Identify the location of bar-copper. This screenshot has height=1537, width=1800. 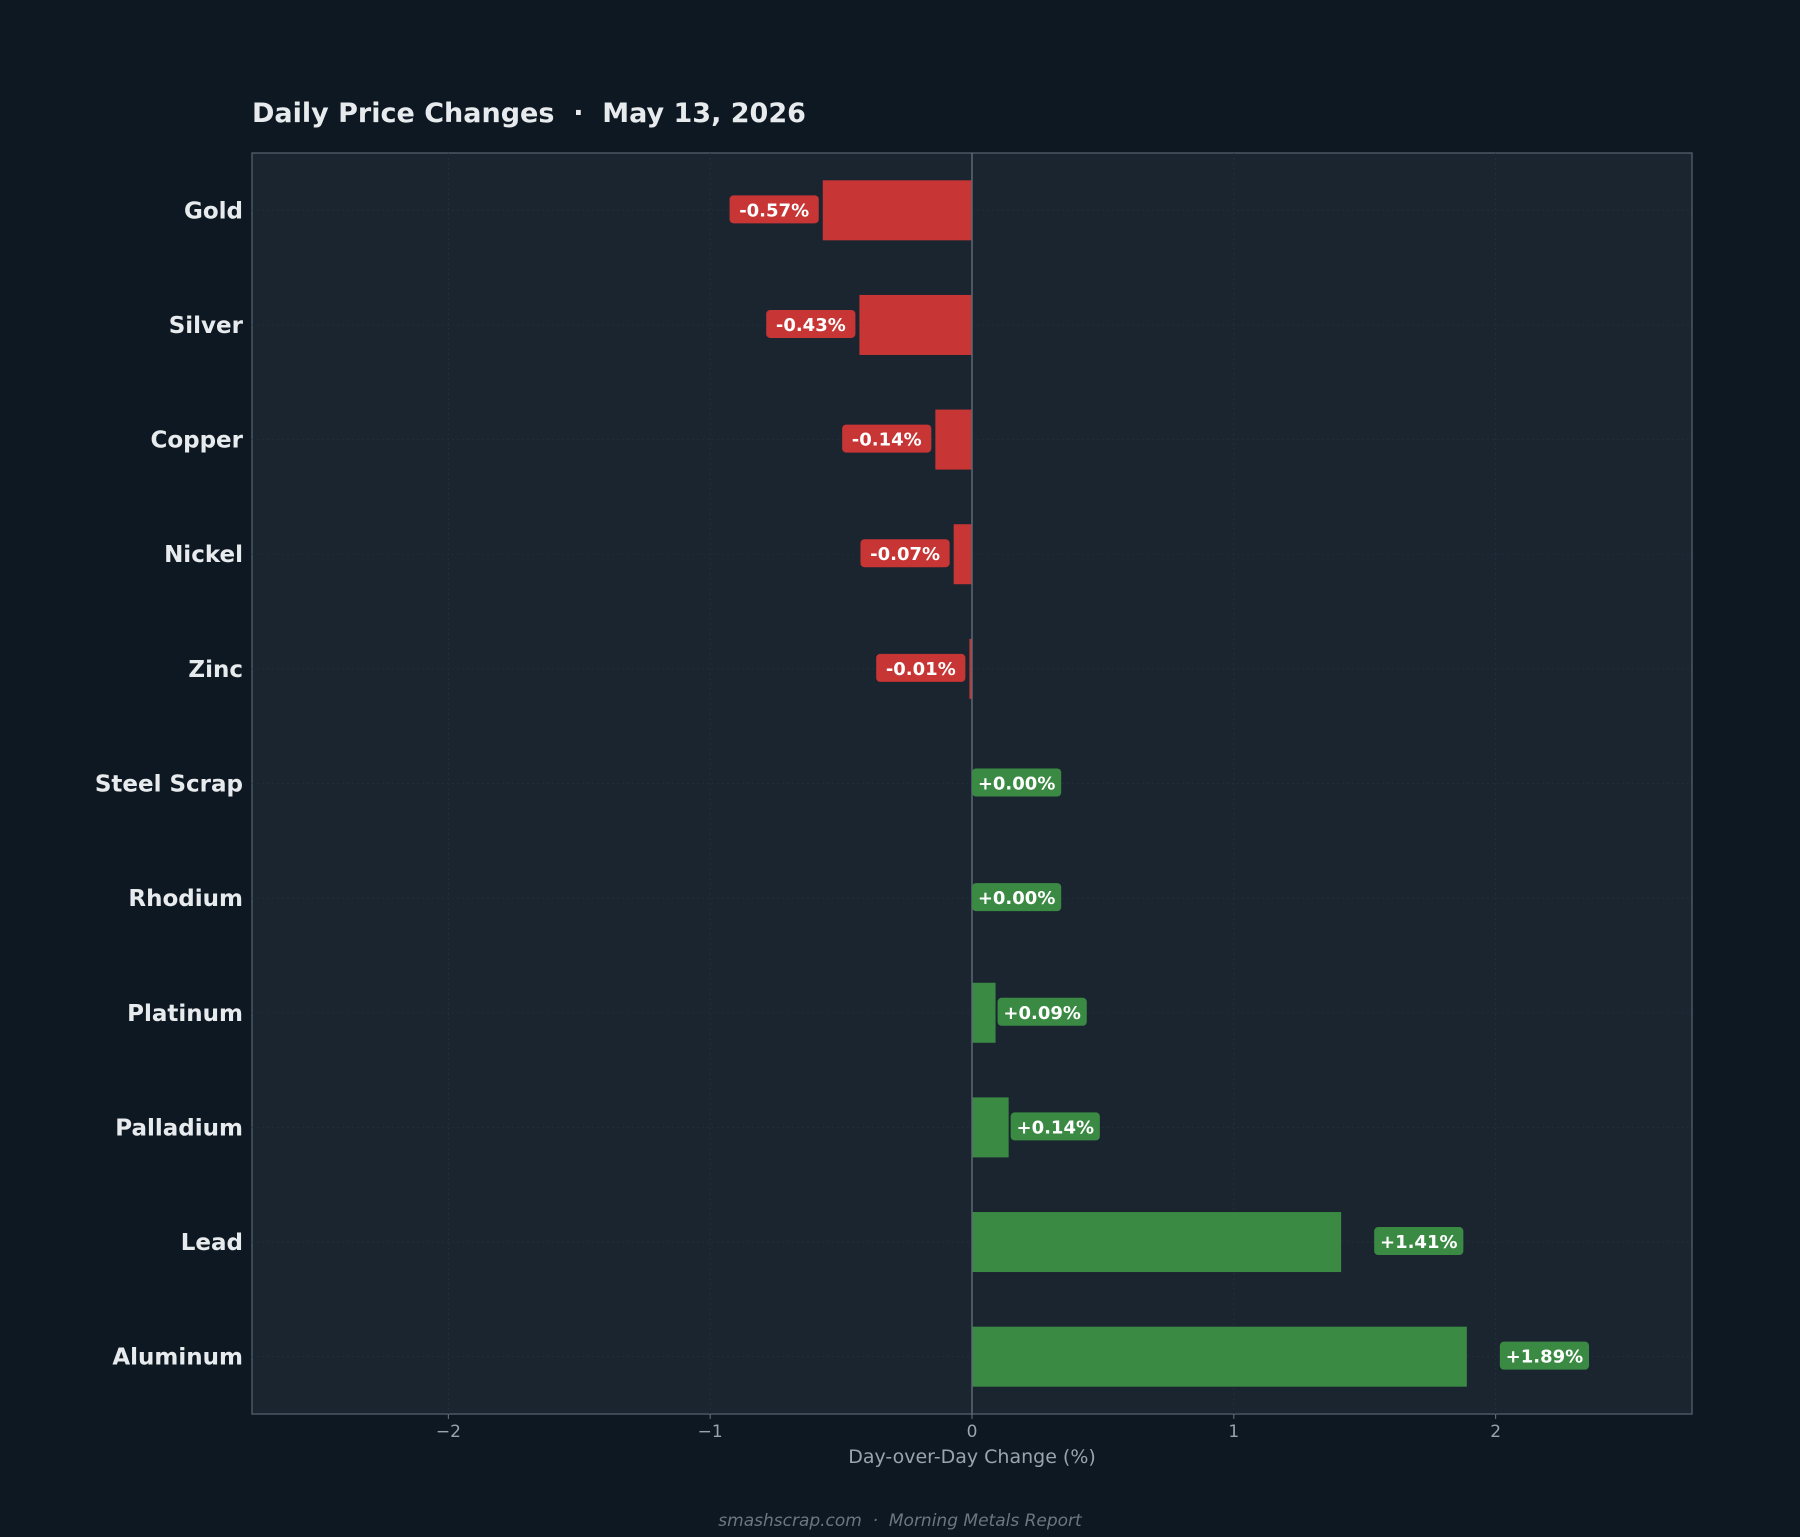
(953, 439).